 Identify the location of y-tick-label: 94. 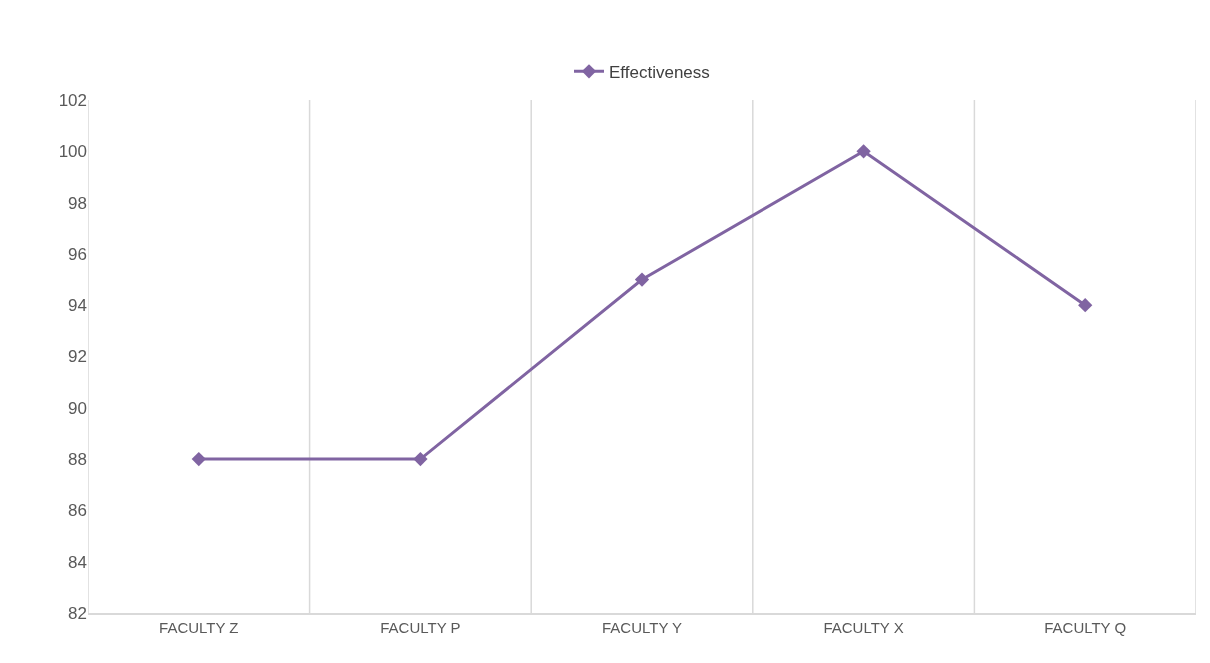
(77, 306).